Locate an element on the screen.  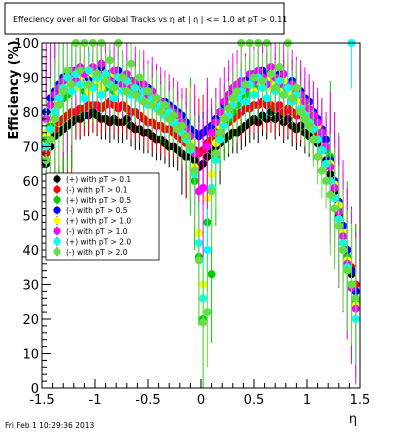
y-tick-label: 10 is located at coordinates (30, 355).